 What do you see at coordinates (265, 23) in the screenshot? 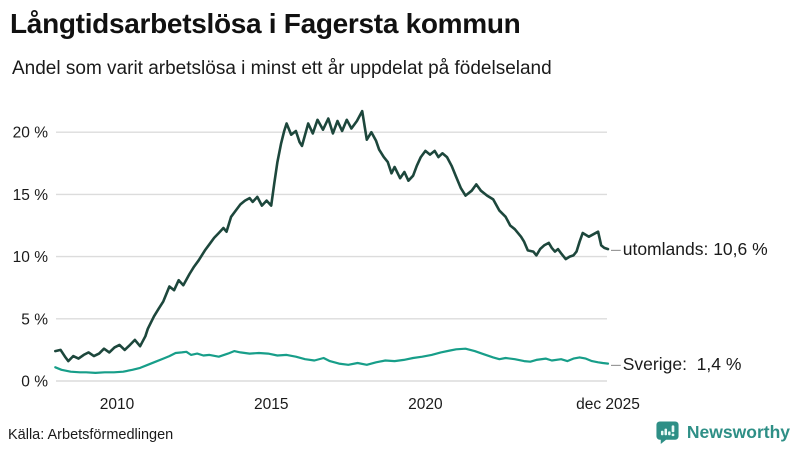
I see `page-title: Långtidsarbetslösa i Fagersta kommun` at bounding box center [265, 23].